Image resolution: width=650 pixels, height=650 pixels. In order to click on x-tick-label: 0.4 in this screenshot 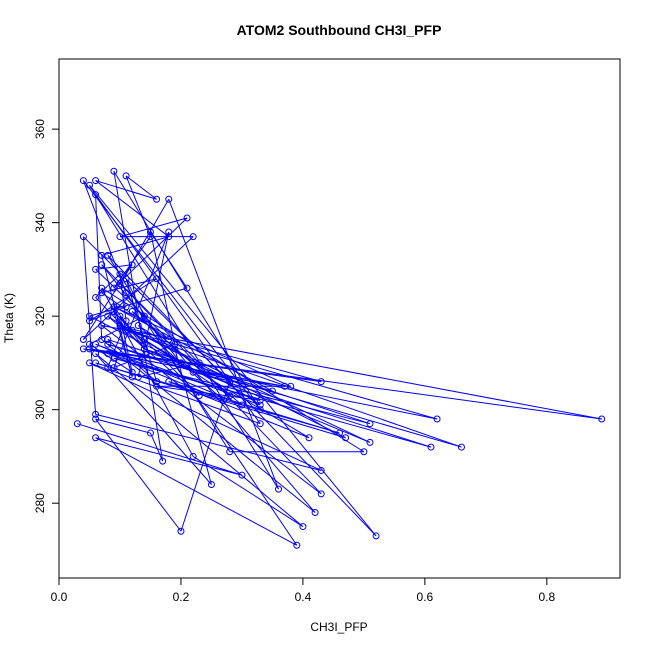, I will do `click(303, 597)`.